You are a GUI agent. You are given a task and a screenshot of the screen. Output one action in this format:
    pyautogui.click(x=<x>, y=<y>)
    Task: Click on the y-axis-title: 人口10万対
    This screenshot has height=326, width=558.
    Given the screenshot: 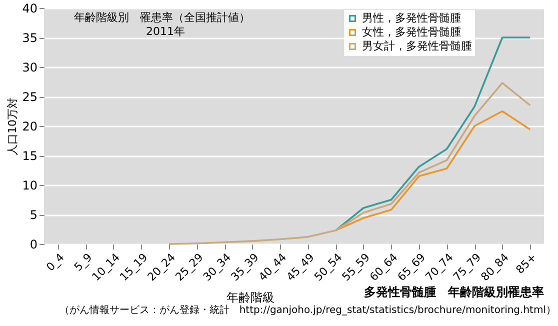 What is the action you would take?
    pyautogui.click(x=13, y=127)
    